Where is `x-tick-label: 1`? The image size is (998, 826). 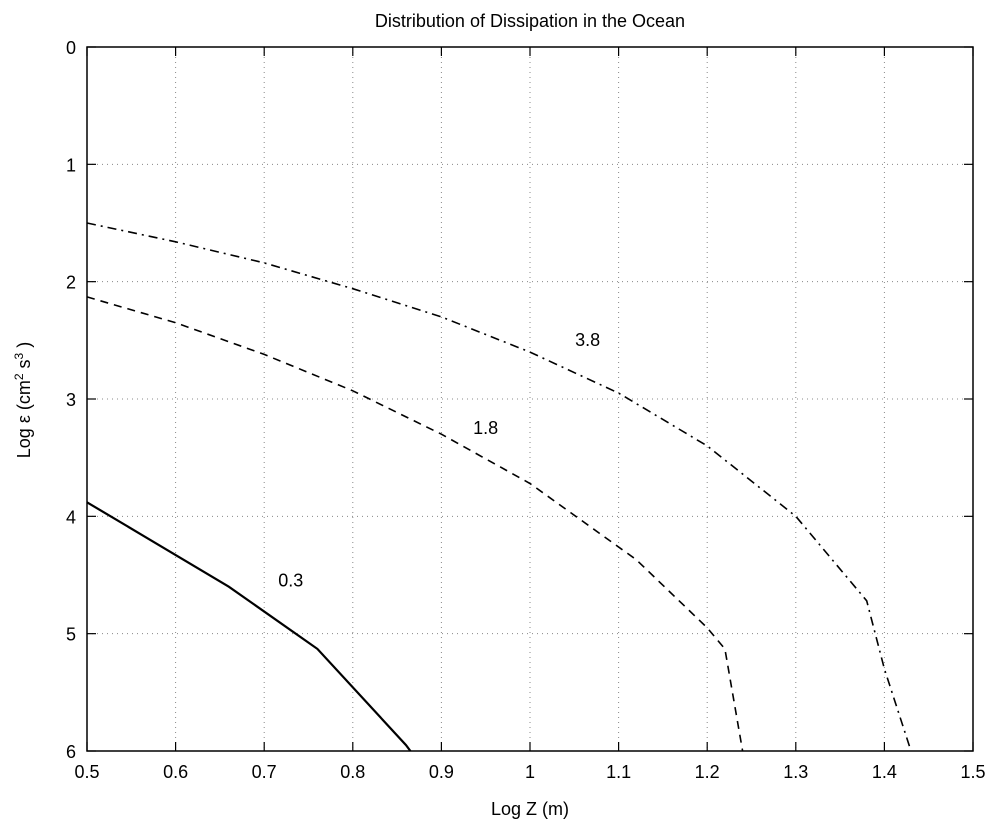 x-tick-label: 1 is located at coordinates (530, 772).